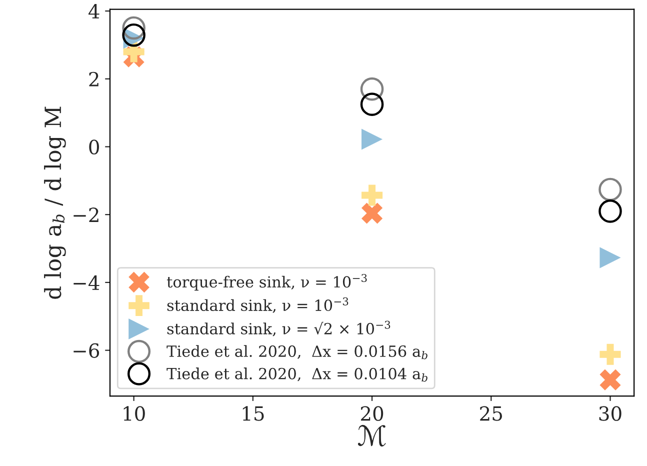  I want to click on y-tick-label: −2, so click(86, 215).